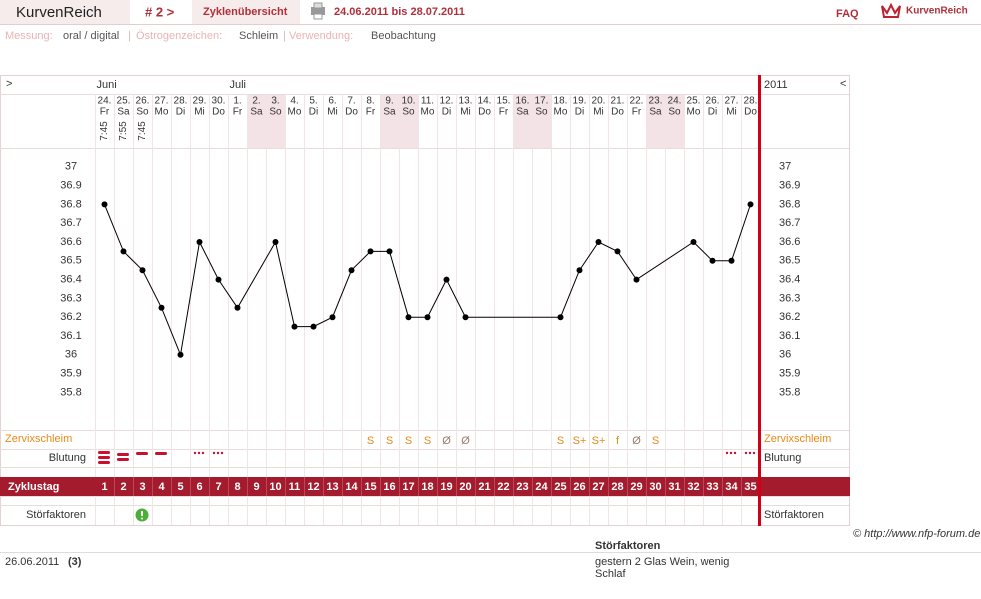 This screenshot has width=981, height=599. Describe the element at coordinates (294, 101) in the screenshot. I see `date-label: 4.` at that location.